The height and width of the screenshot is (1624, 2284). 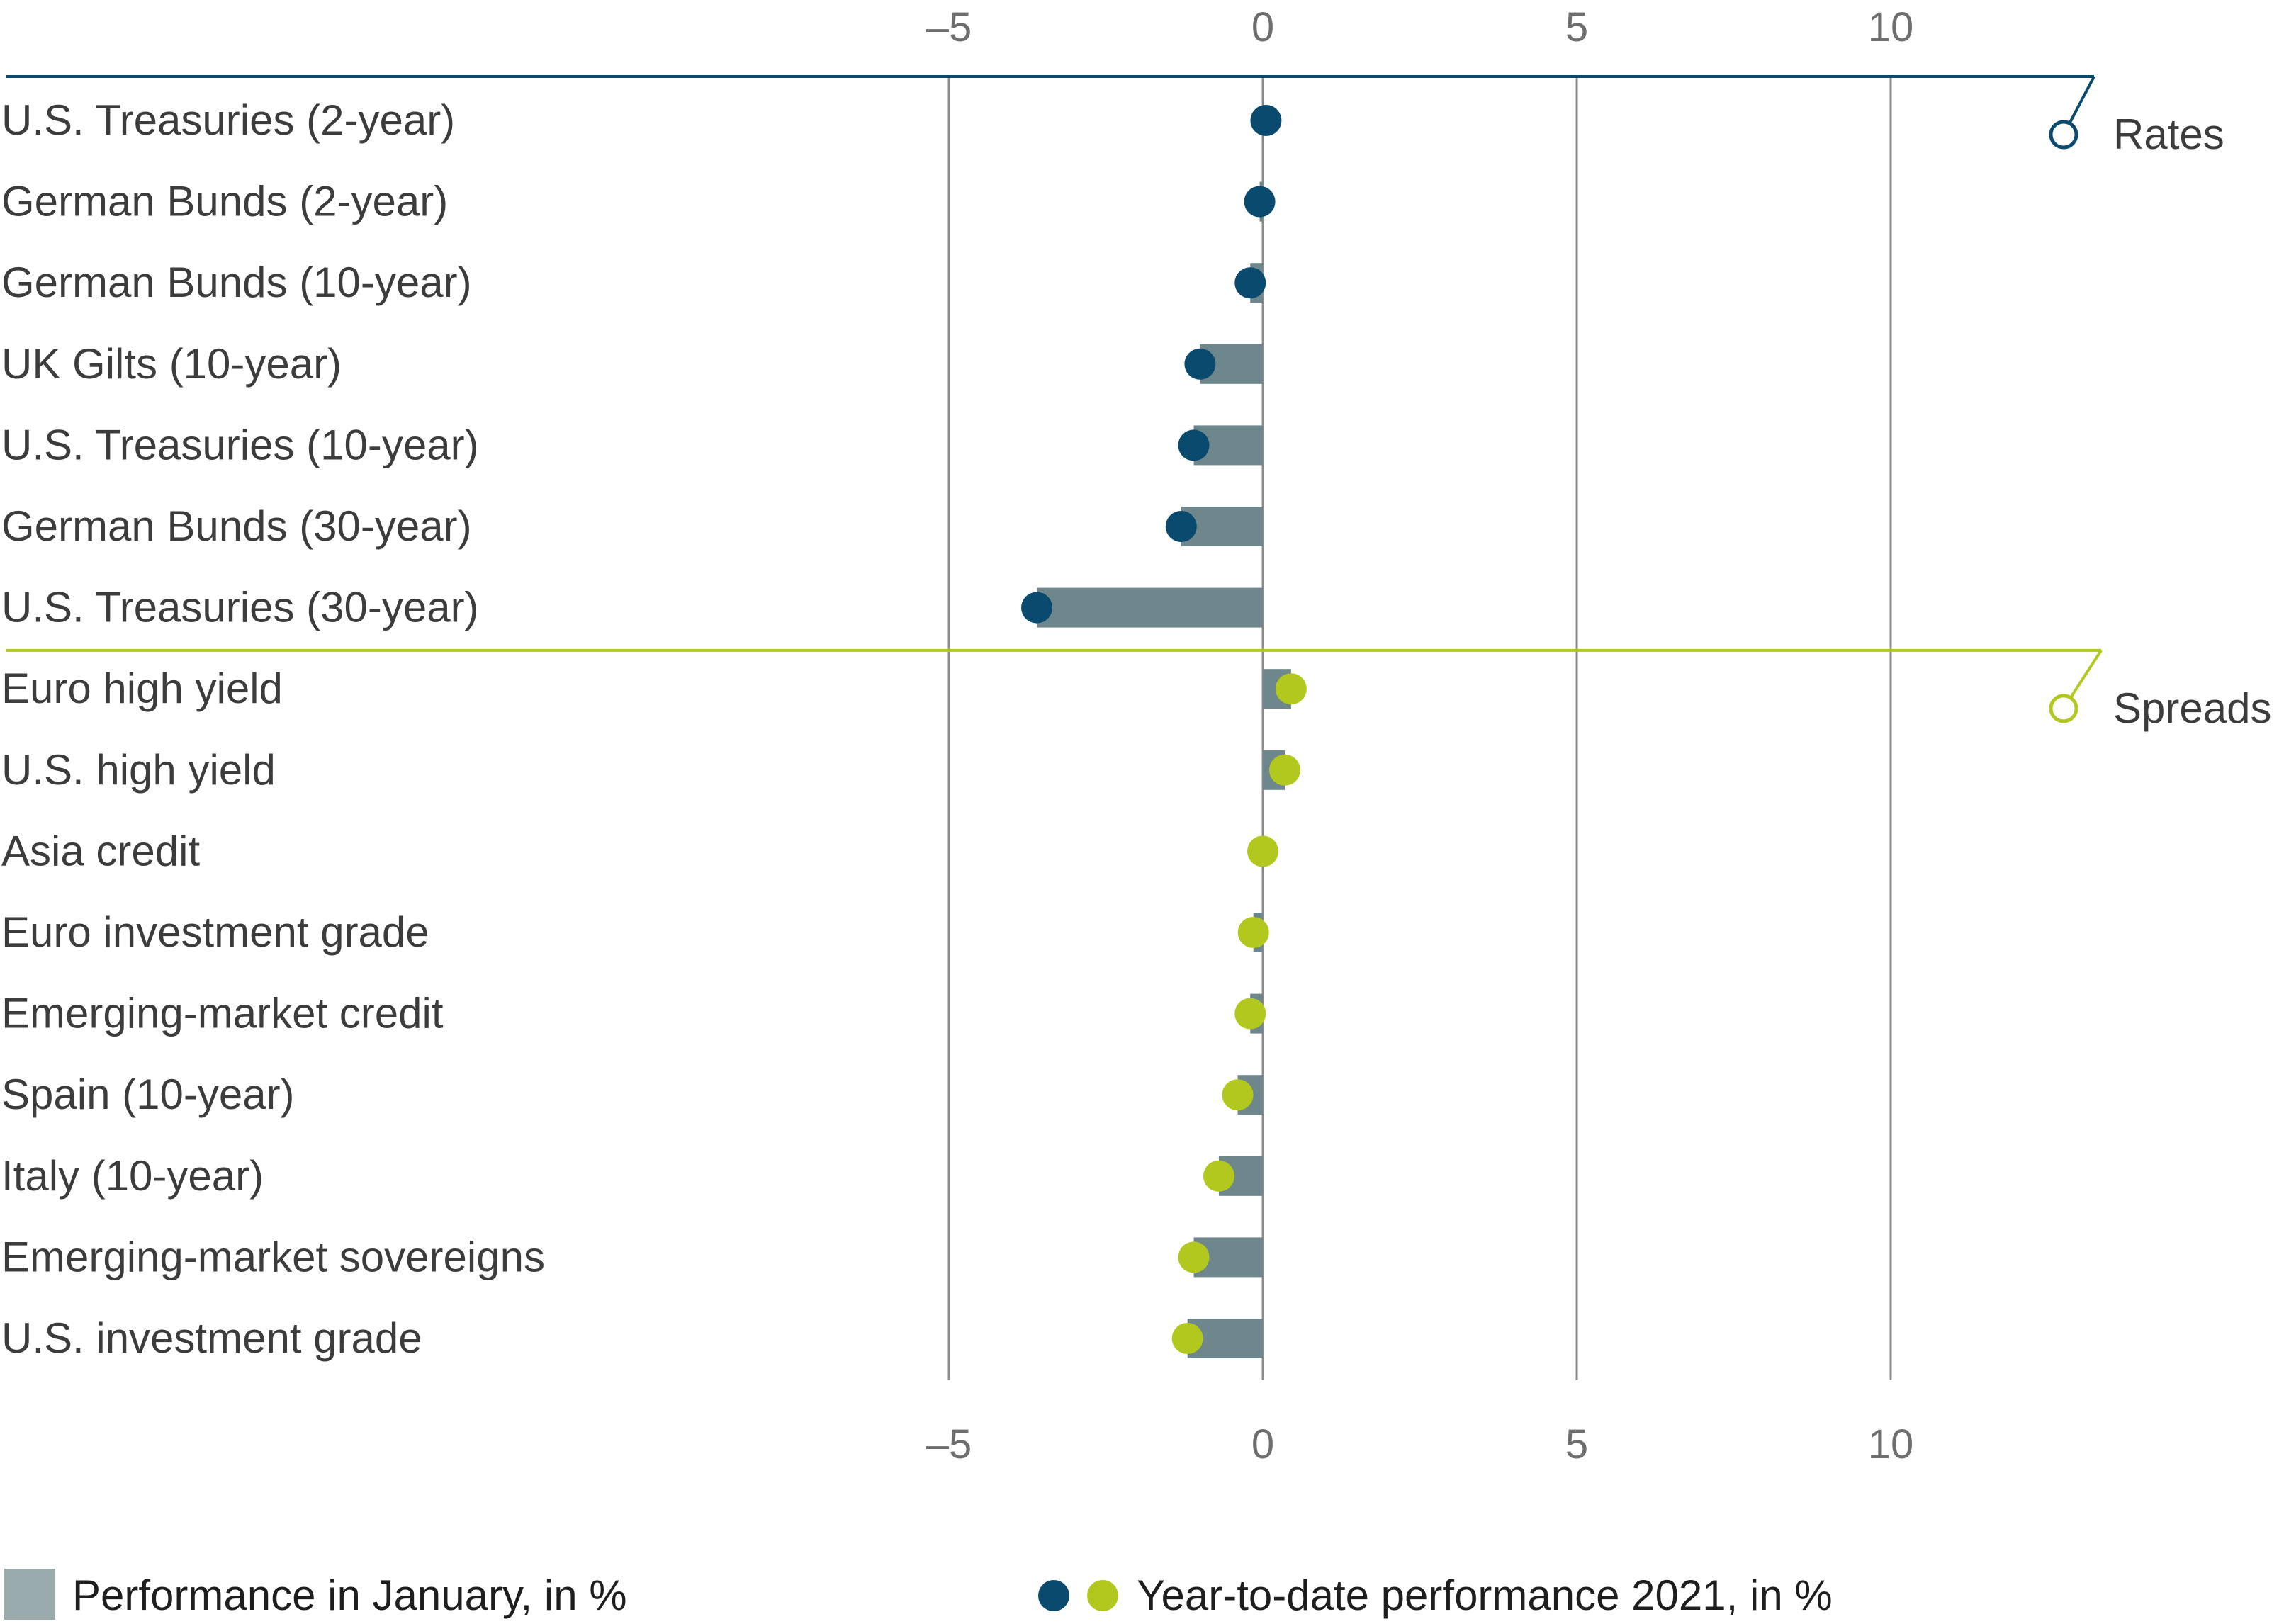 I want to click on x-axis-top: –5 0 5 10, so click(x=1420, y=27).